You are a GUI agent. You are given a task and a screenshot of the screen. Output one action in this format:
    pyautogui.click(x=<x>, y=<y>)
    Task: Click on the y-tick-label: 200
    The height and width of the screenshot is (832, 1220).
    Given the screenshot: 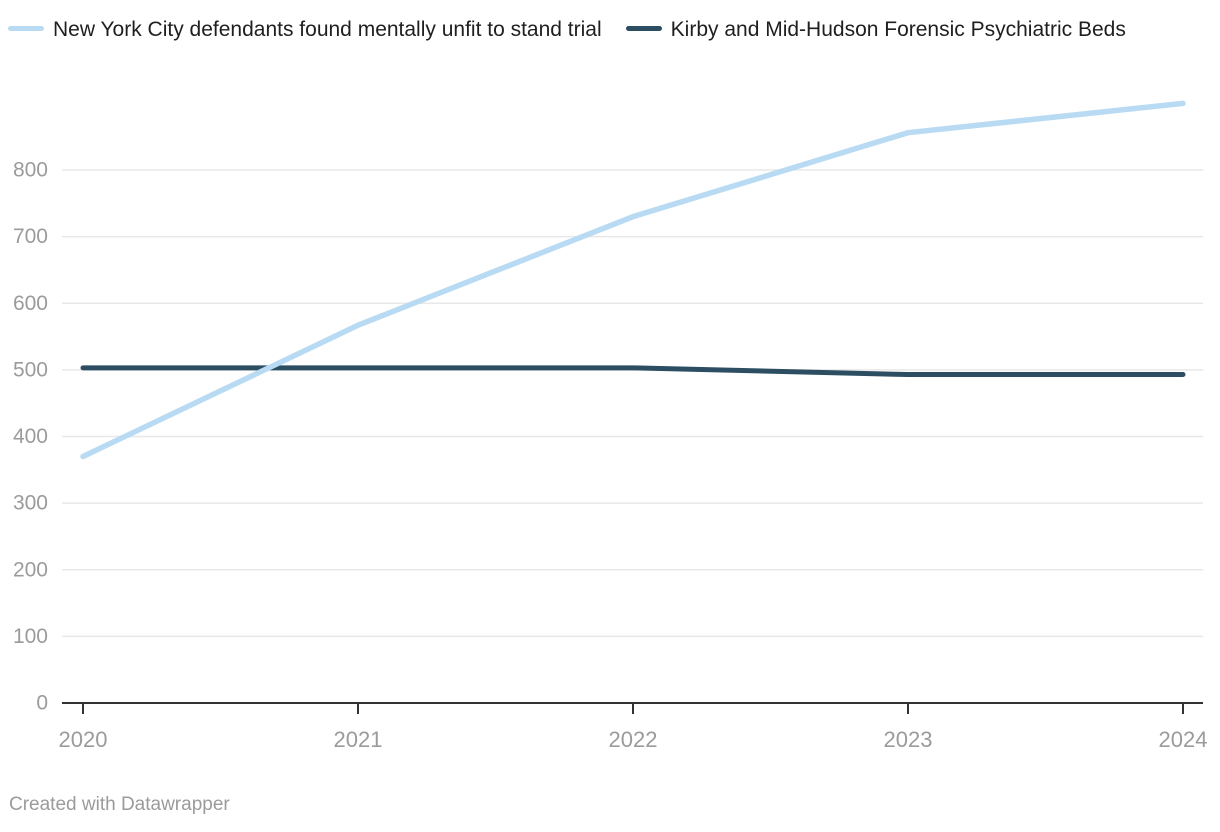 What is the action you would take?
    pyautogui.click(x=30, y=569)
    